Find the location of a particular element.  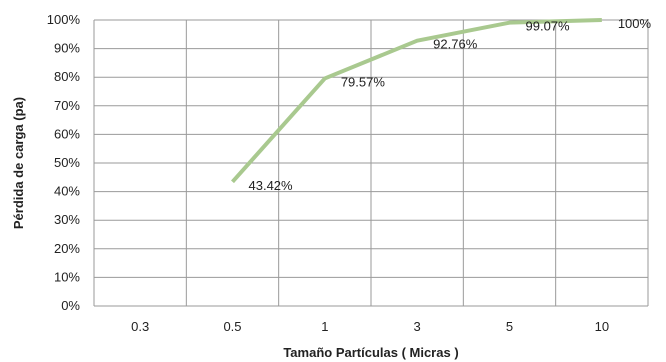

x-axis-tick-labels: 0.3 0.5 1 3 5 10 is located at coordinates (370, 326).